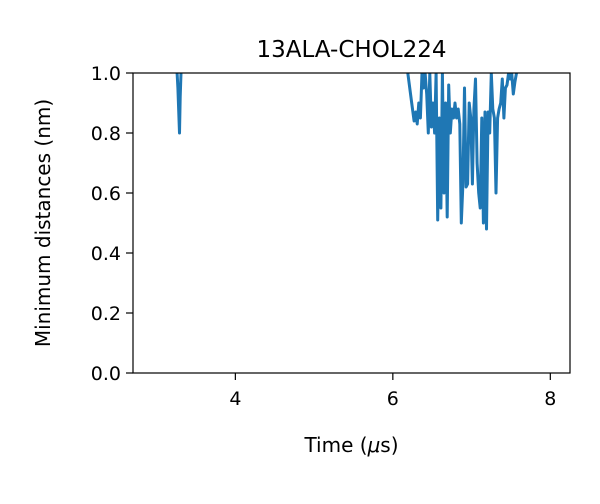 This screenshot has width=600, height=504. Describe the element at coordinates (389, 445) in the screenshot. I see `x-axis-label-suffix: s)` at that location.